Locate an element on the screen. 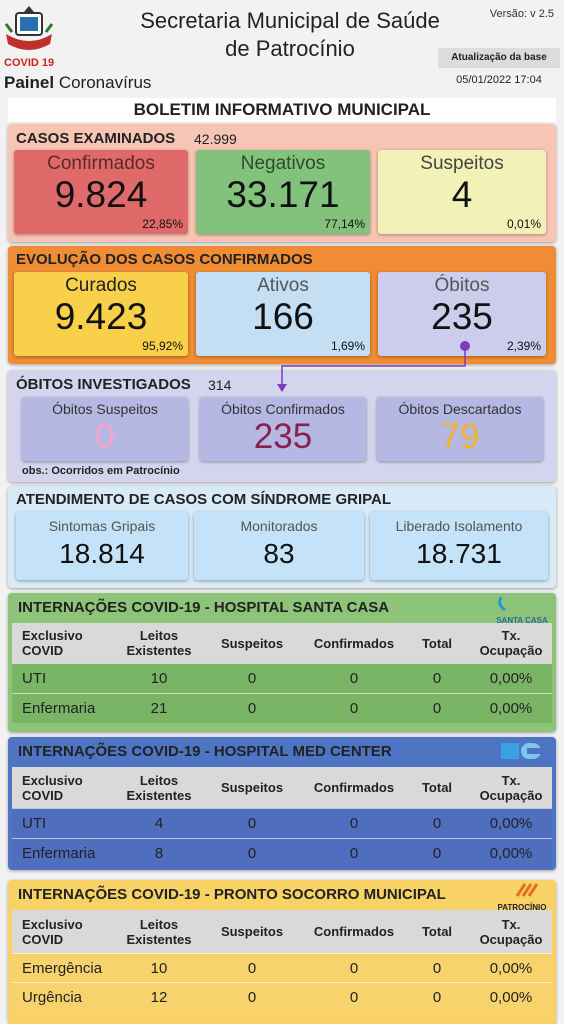  card-value: 235 is located at coordinates (283, 436).